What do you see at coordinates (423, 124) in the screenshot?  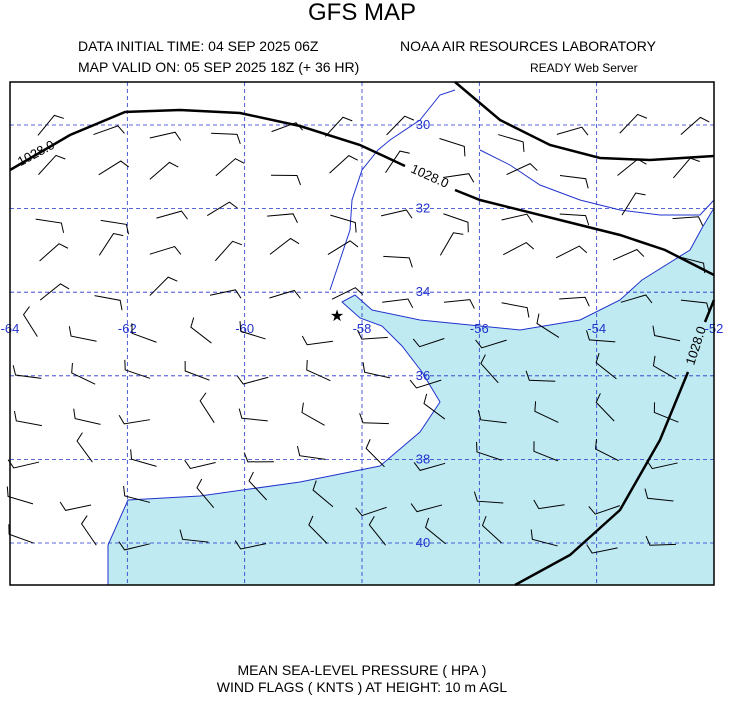 I see `lat-label: 30` at bounding box center [423, 124].